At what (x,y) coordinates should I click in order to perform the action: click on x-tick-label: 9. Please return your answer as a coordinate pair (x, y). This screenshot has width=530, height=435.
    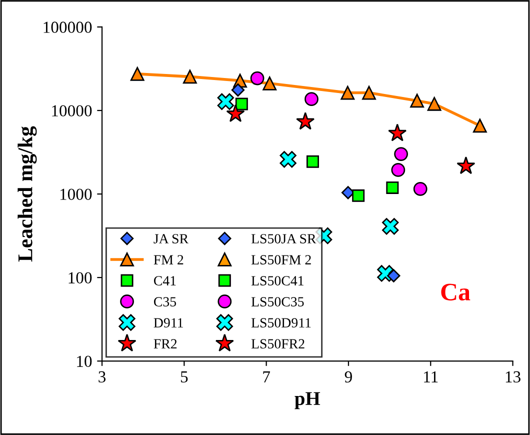
    Looking at the image, I should click on (348, 376).